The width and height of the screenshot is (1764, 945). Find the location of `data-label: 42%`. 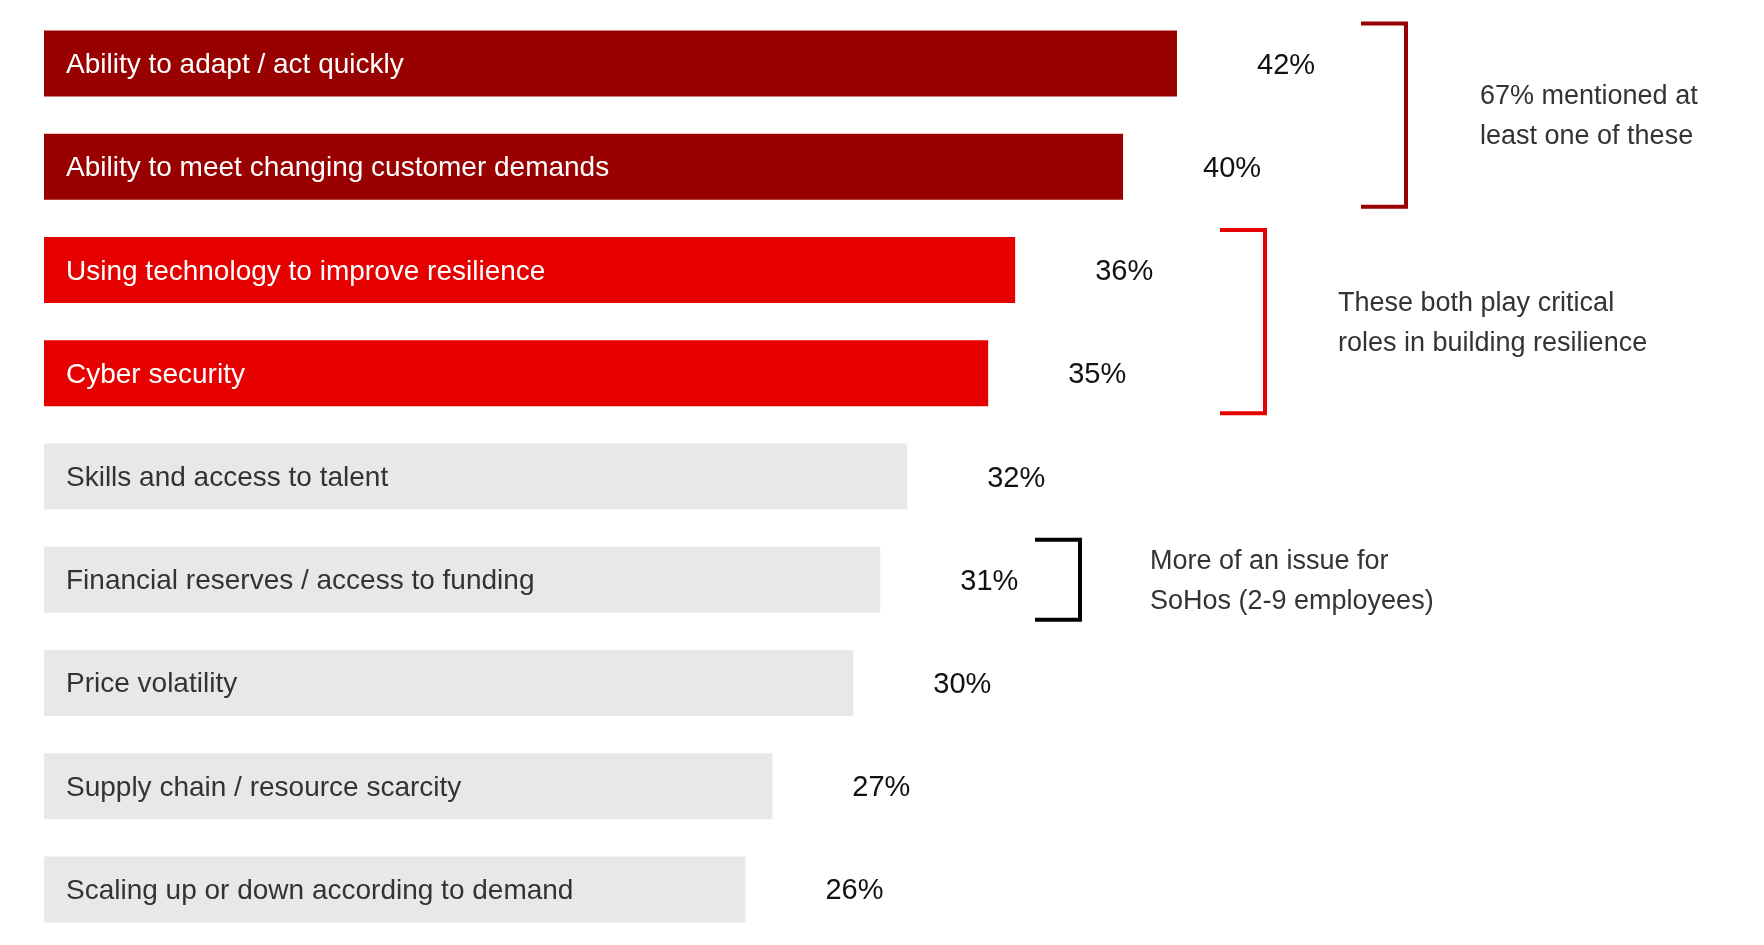

data-label: 42% is located at coordinates (1286, 63).